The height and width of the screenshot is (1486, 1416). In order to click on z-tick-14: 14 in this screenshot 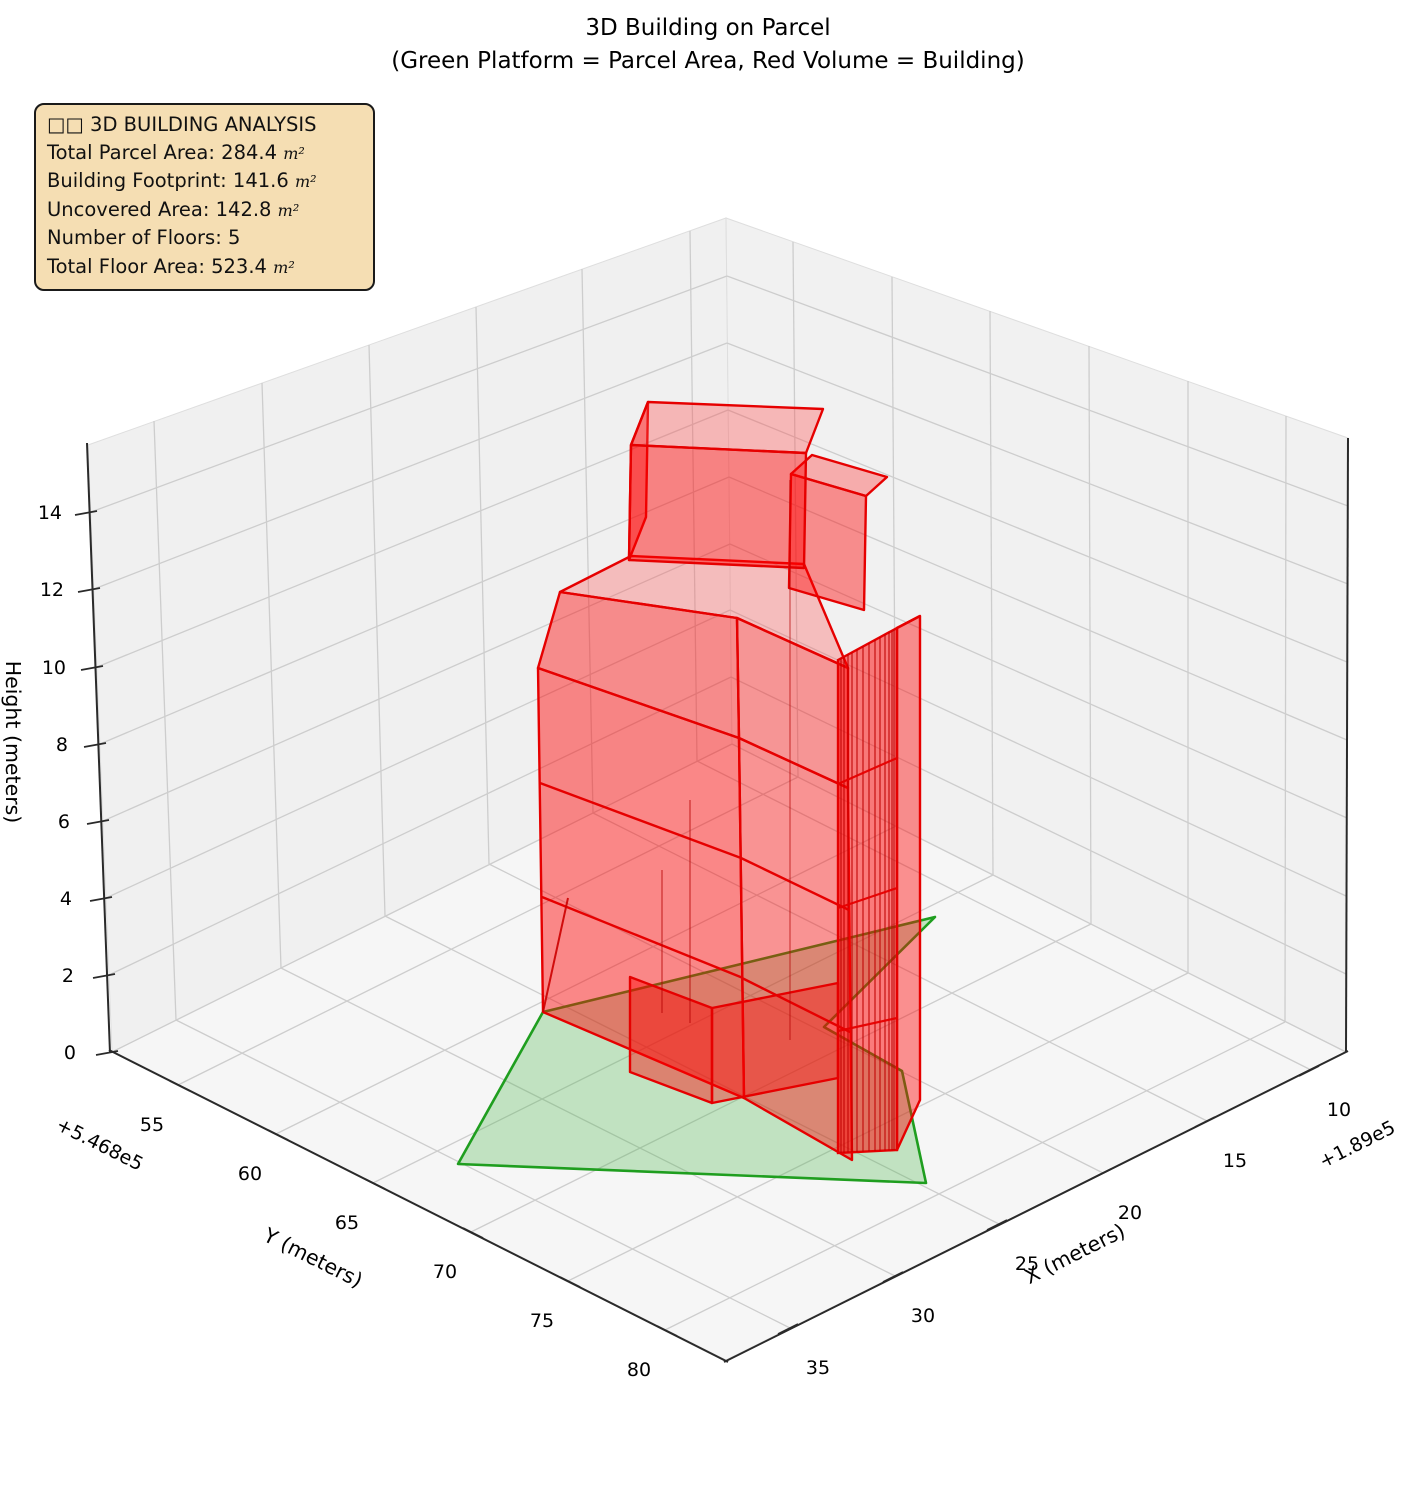, I will do `click(50, 513)`.